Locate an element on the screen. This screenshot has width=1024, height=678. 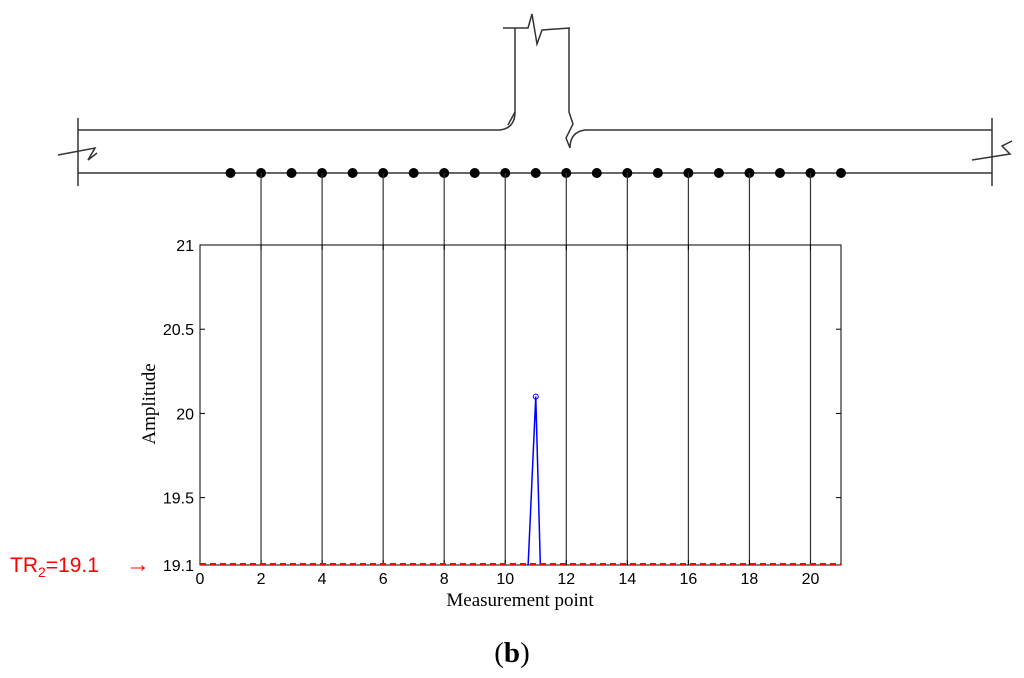
y-tick-label: 19.1 is located at coordinates (178, 566).